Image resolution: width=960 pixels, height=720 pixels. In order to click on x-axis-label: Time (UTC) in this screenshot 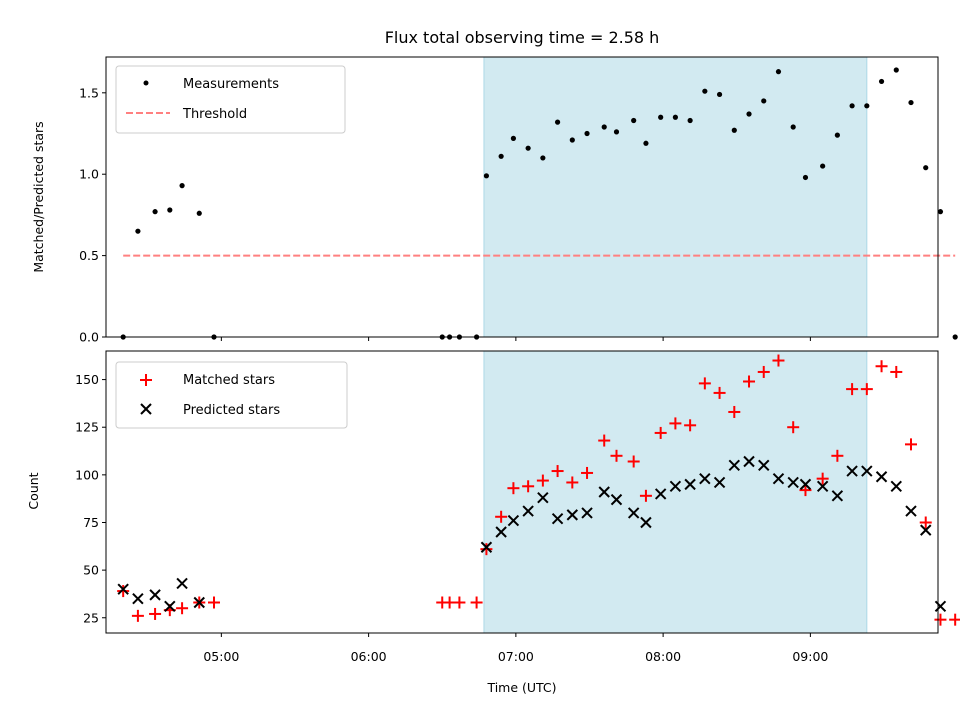, I will do `click(521, 687)`.